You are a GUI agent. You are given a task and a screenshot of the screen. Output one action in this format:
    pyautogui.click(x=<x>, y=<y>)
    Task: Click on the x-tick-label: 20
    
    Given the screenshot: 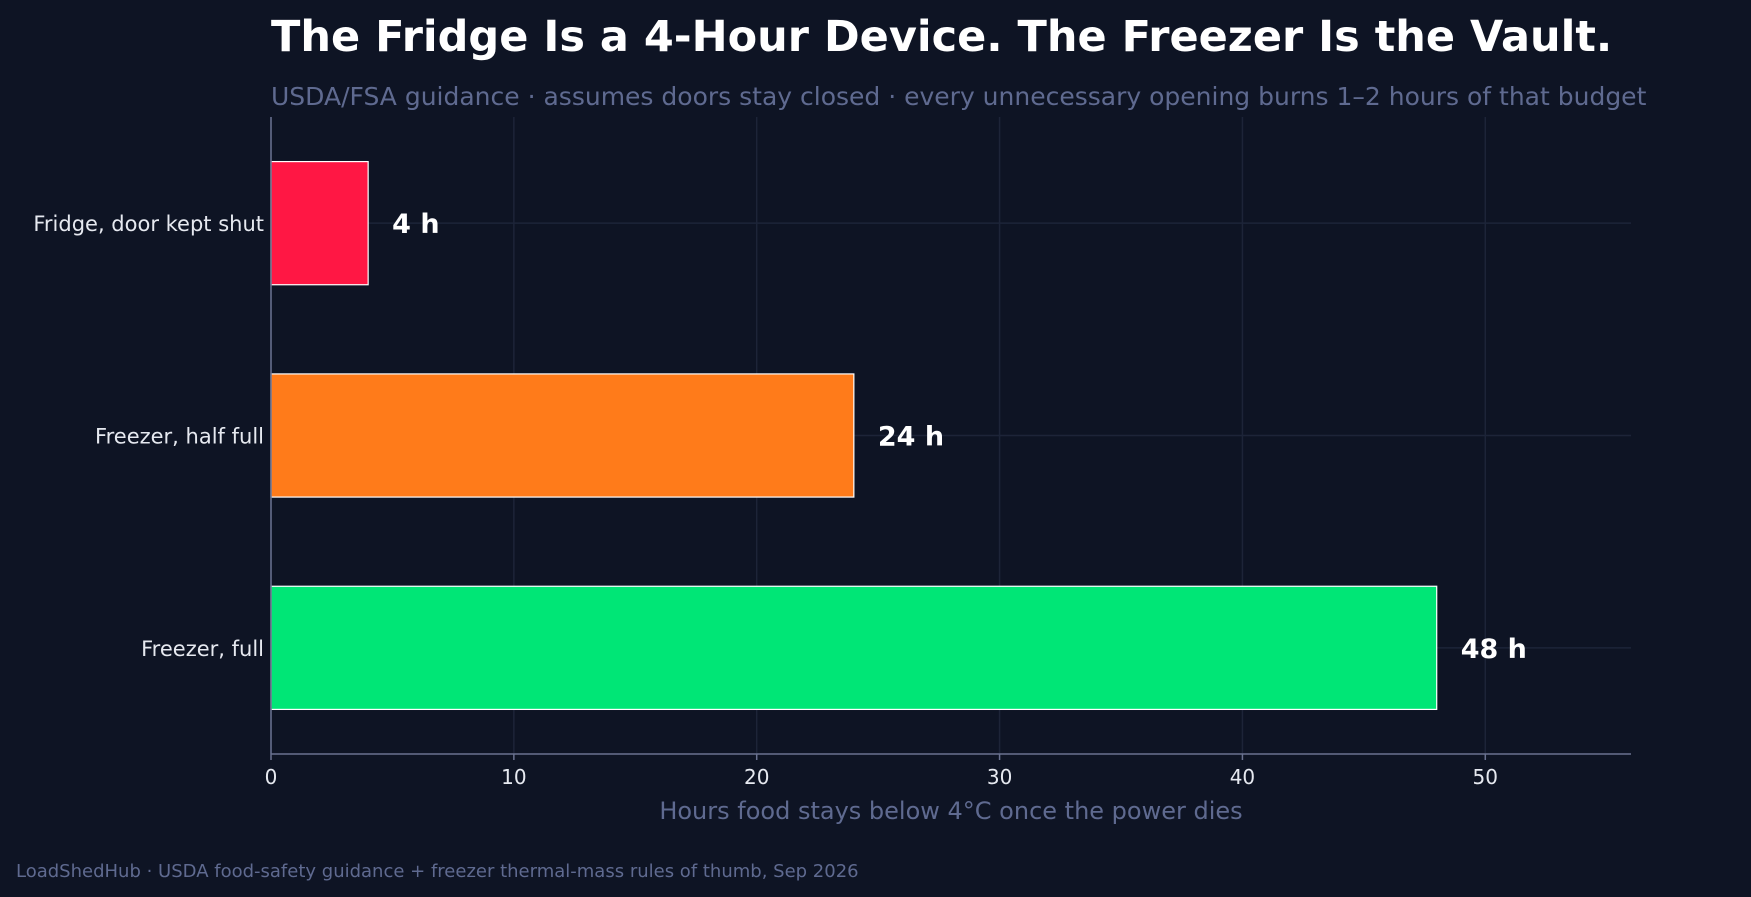 What is the action you would take?
    pyautogui.click(x=756, y=777)
    